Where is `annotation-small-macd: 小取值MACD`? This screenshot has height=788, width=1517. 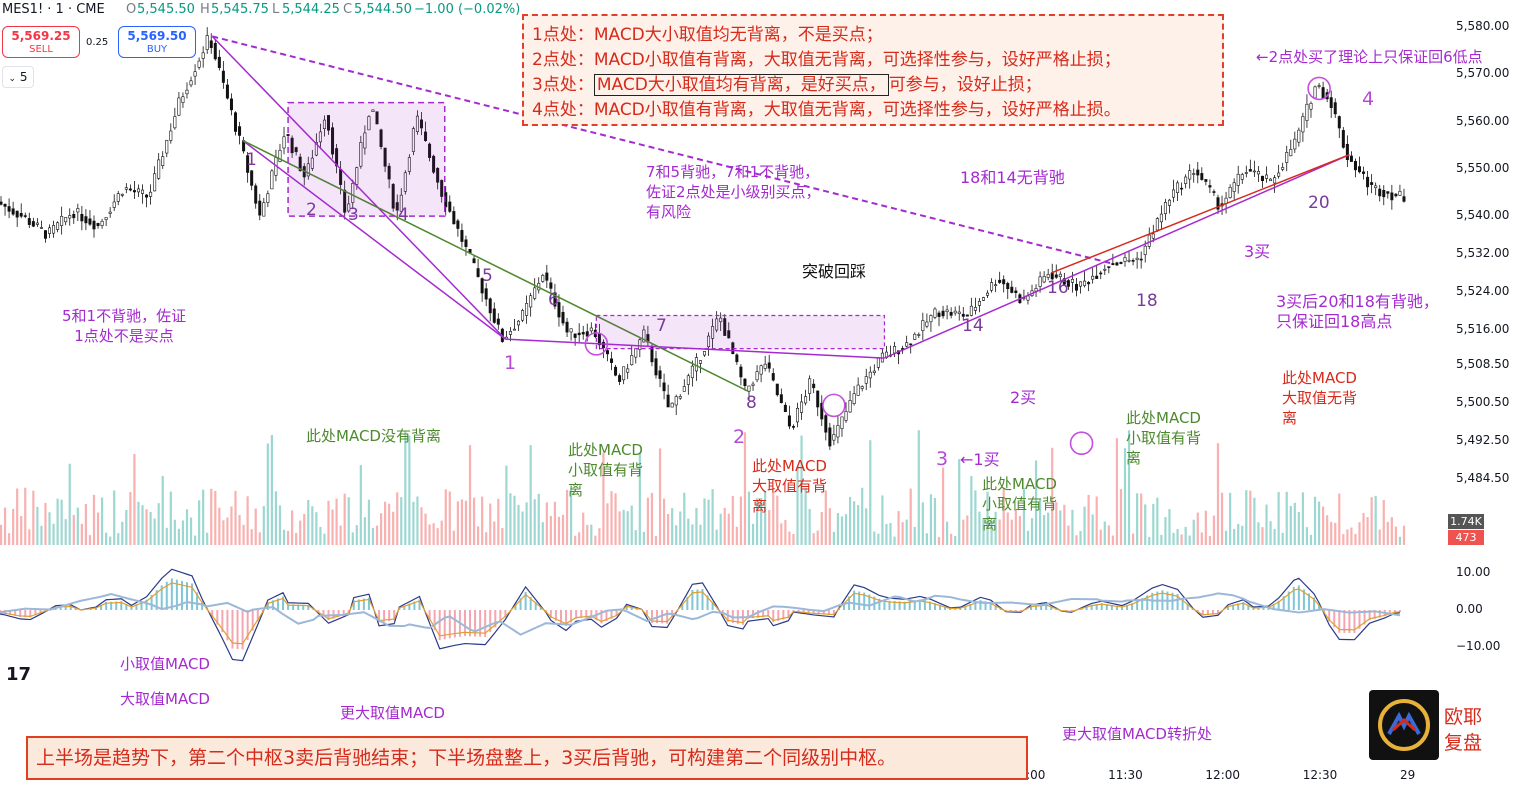 annotation-small-macd: 小取值MACD is located at coordinates (165, 664).